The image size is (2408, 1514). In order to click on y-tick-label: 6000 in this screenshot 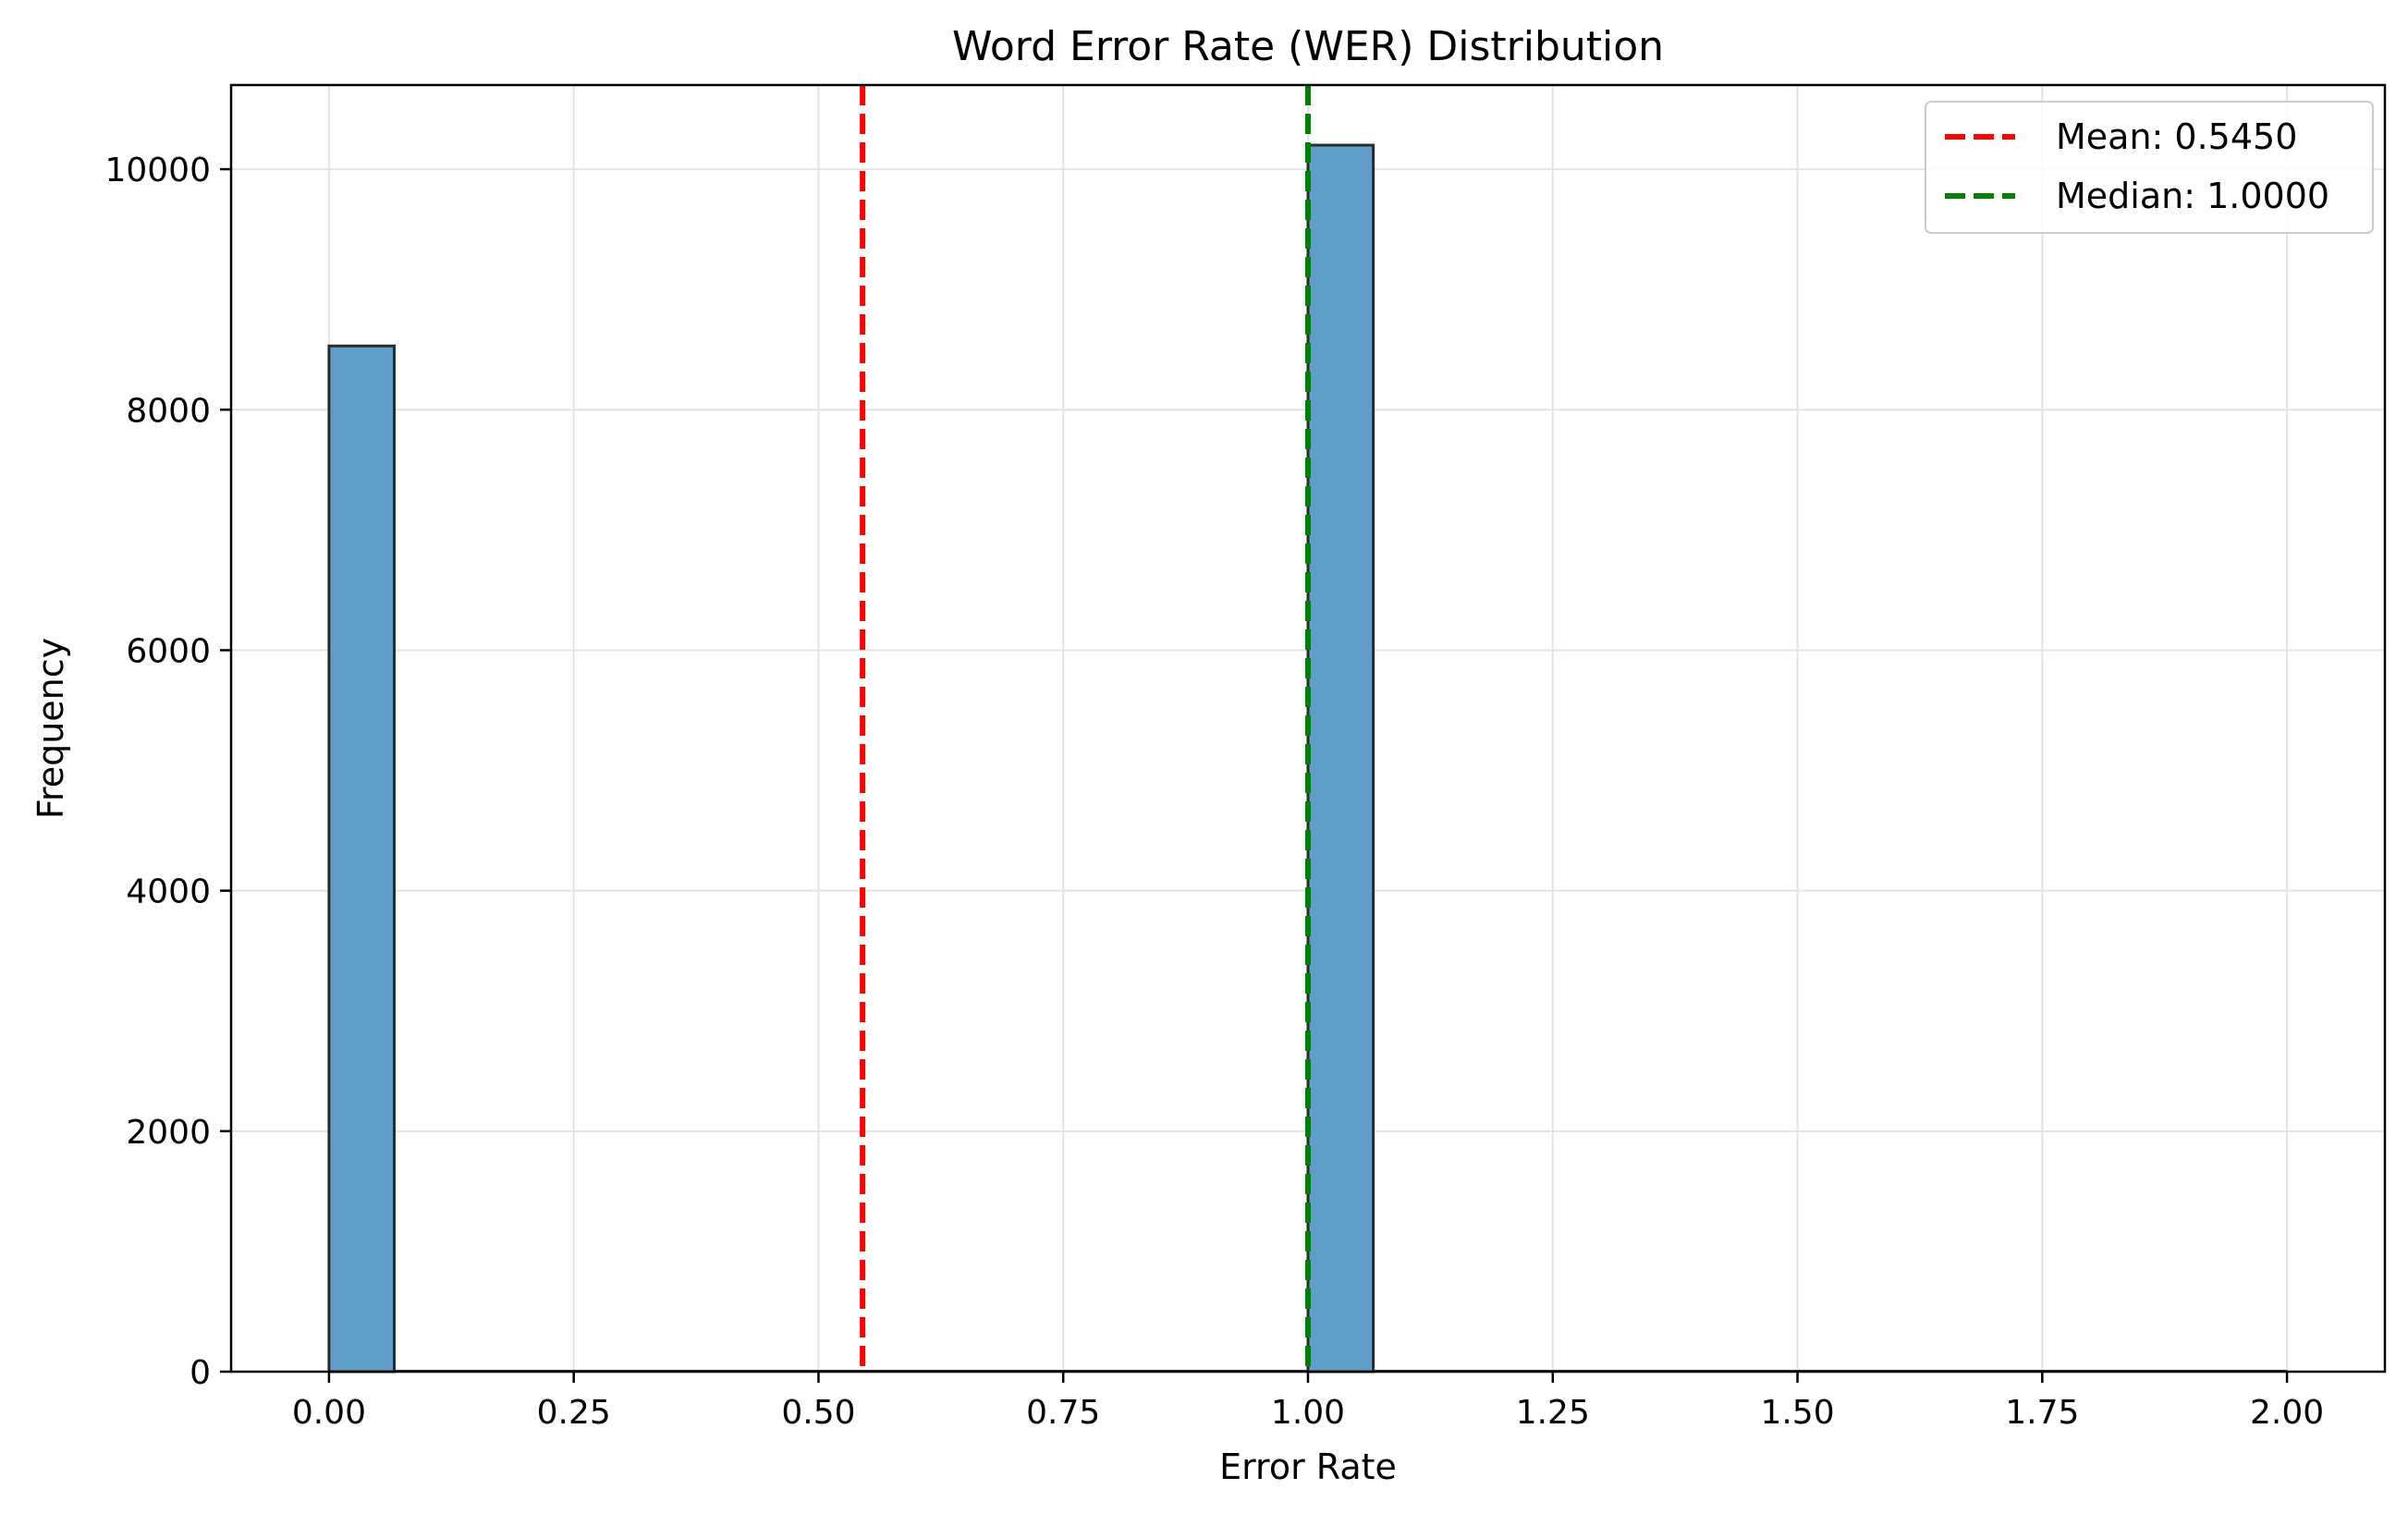, I will do `click(168, 651)`.